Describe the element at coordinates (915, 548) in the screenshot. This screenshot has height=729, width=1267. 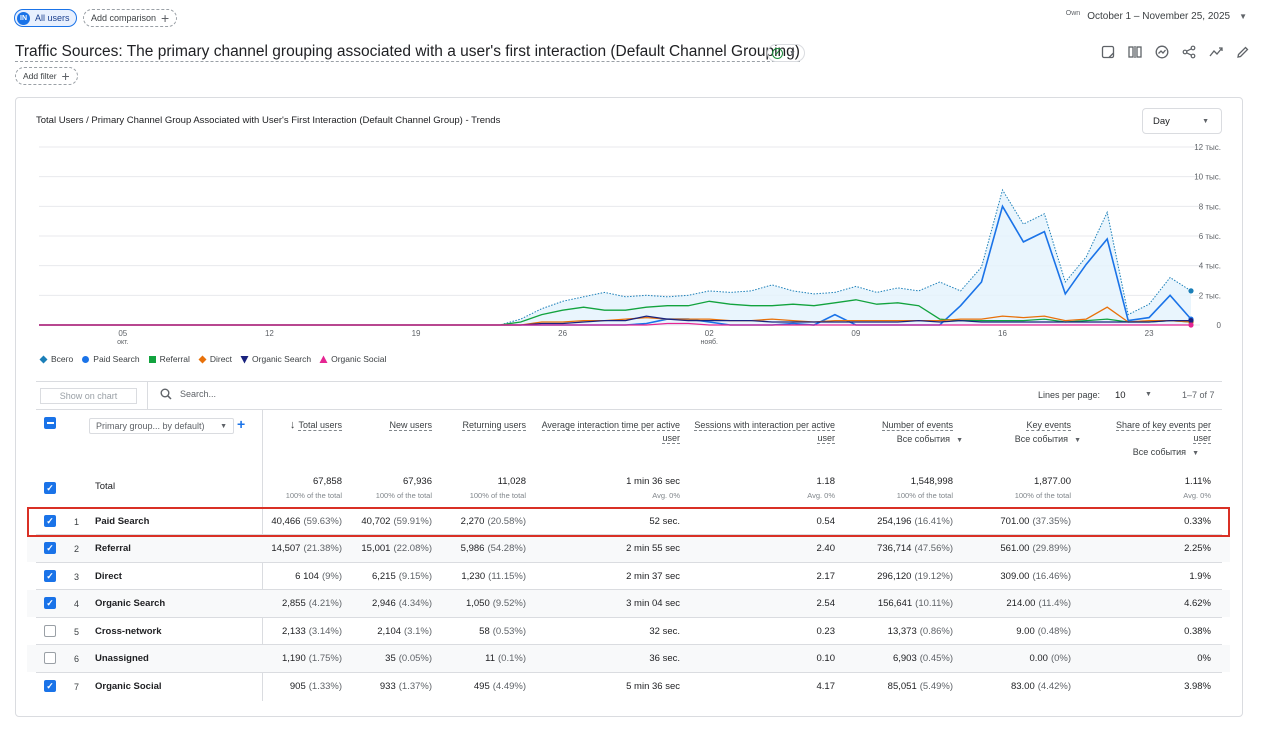
I see `metric-cell: 736,714 (47.56%)` at that location.